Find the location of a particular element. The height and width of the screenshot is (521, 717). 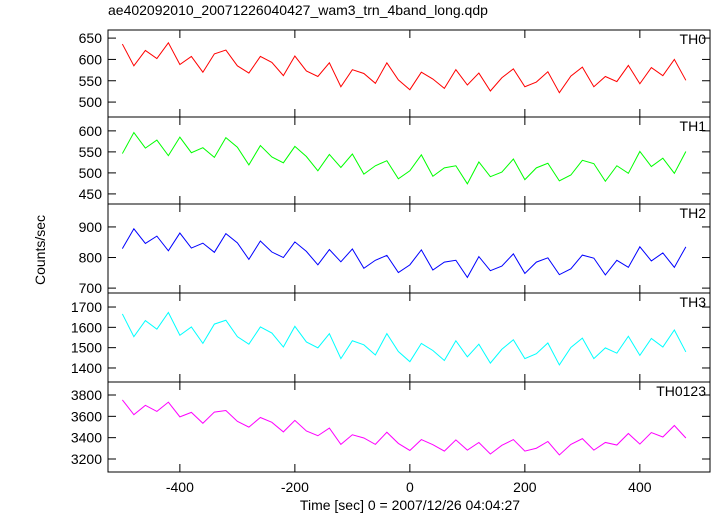

y-tick-label: 900 is located at coordinates (91, 227).